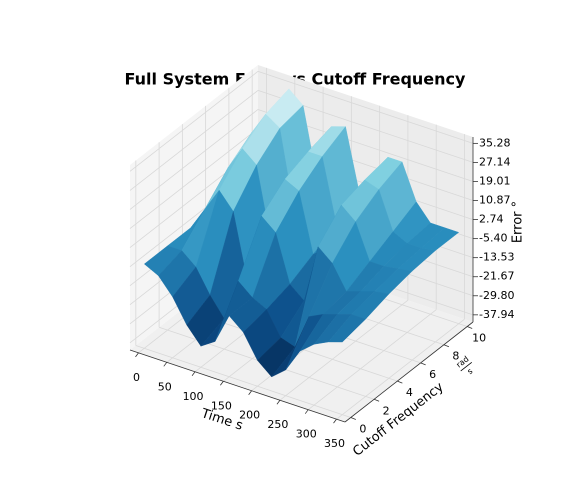  I want to click on z-axis-label: Error °, so click(518, 222).